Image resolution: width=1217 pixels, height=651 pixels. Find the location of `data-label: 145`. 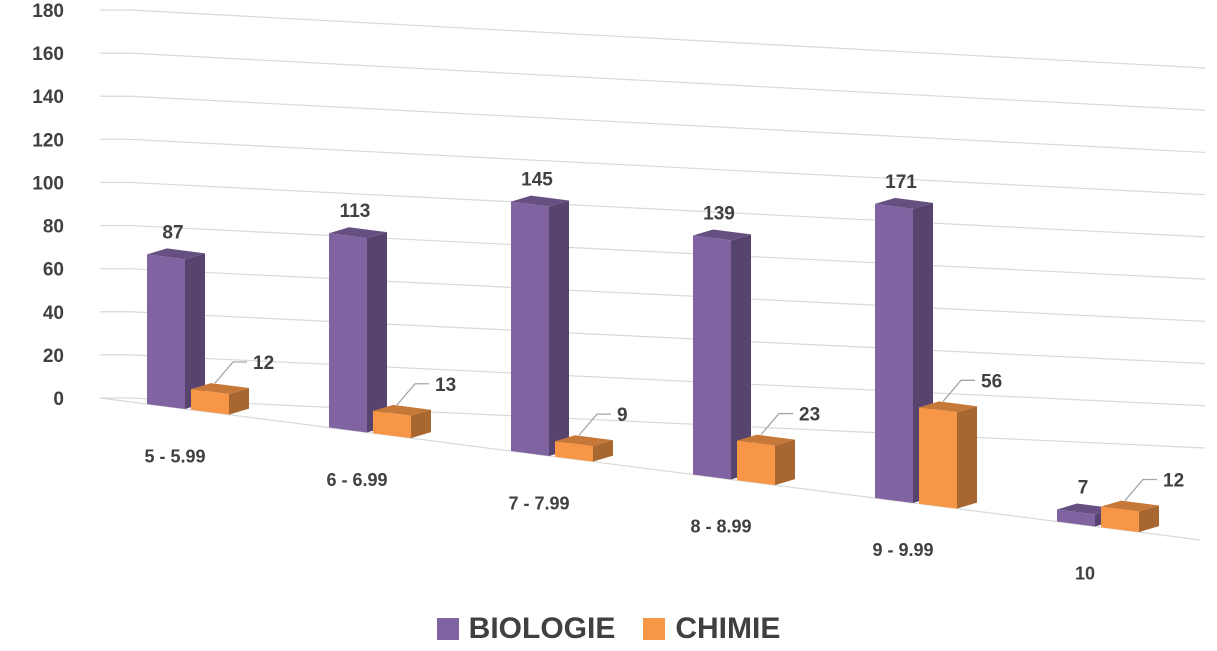

data-label: 145 is located at coordinates (537, 180).